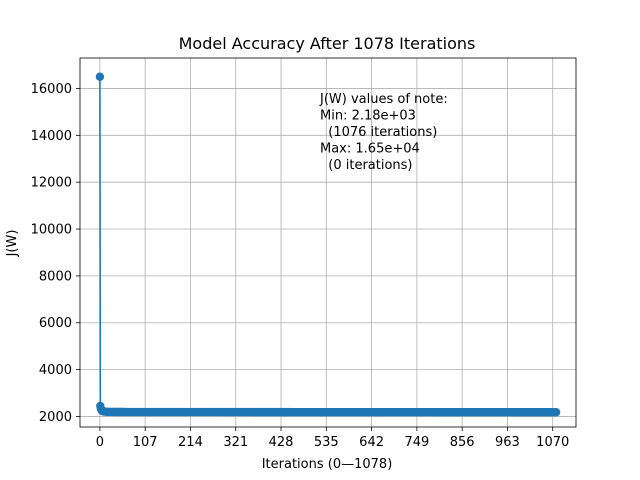 Image resolution: width=640 pixels, height=480 pixels. I want to click on y-tick-label: 16000, so click(51, 89).